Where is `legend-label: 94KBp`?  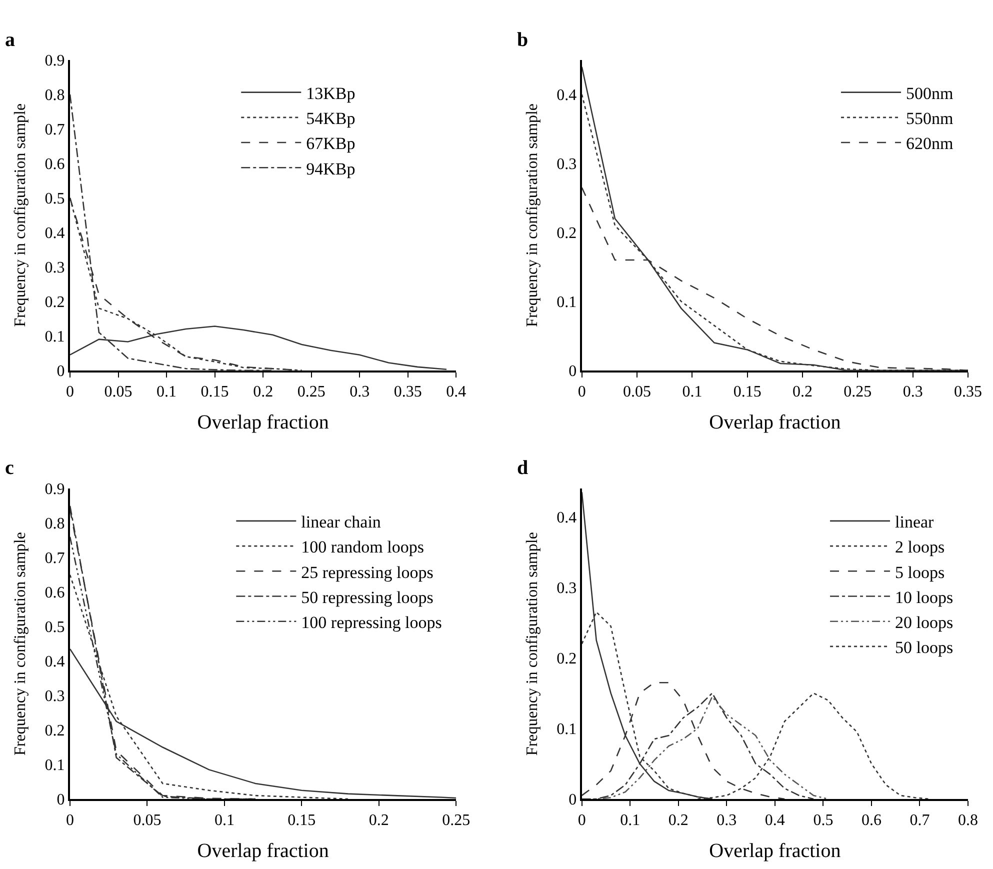
legend-label: 94KBp is located at coordinates (331, 168).